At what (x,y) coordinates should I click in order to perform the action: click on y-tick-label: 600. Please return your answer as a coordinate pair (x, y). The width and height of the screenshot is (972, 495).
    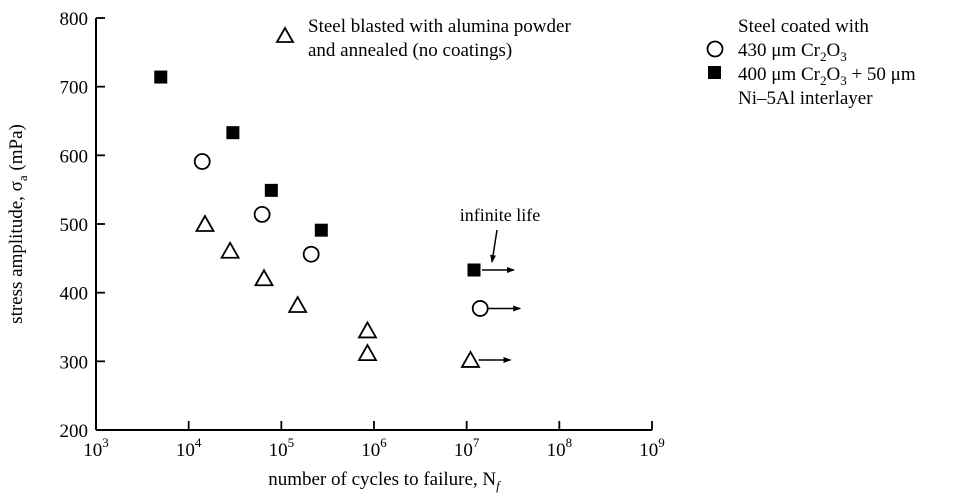
    Looking at the image, I should click on (74, 156).